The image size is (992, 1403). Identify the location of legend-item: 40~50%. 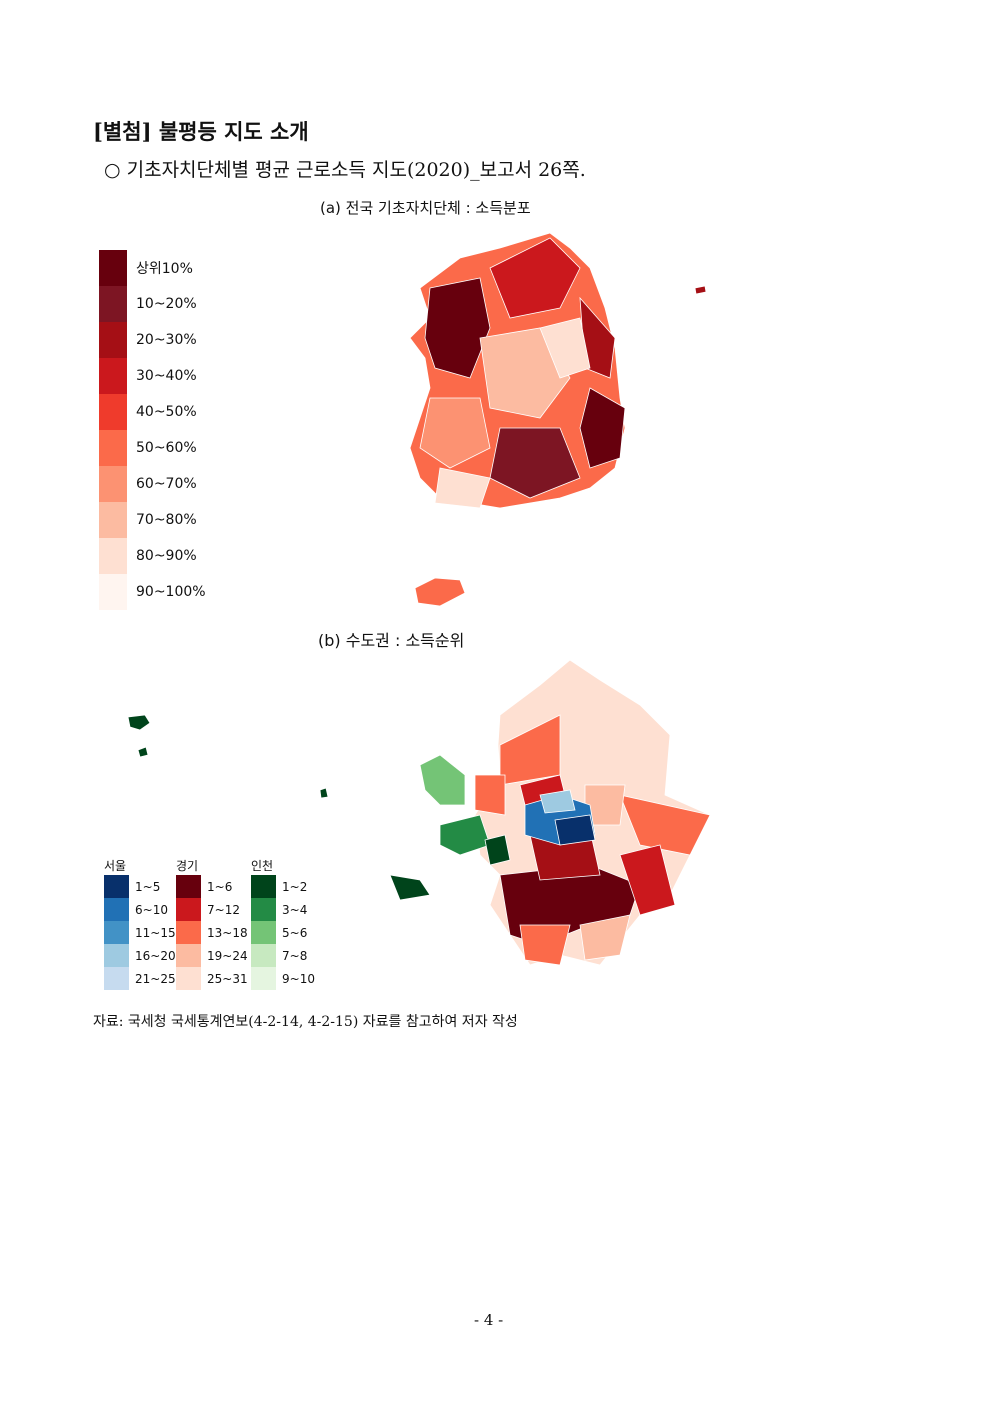
(152, 412).